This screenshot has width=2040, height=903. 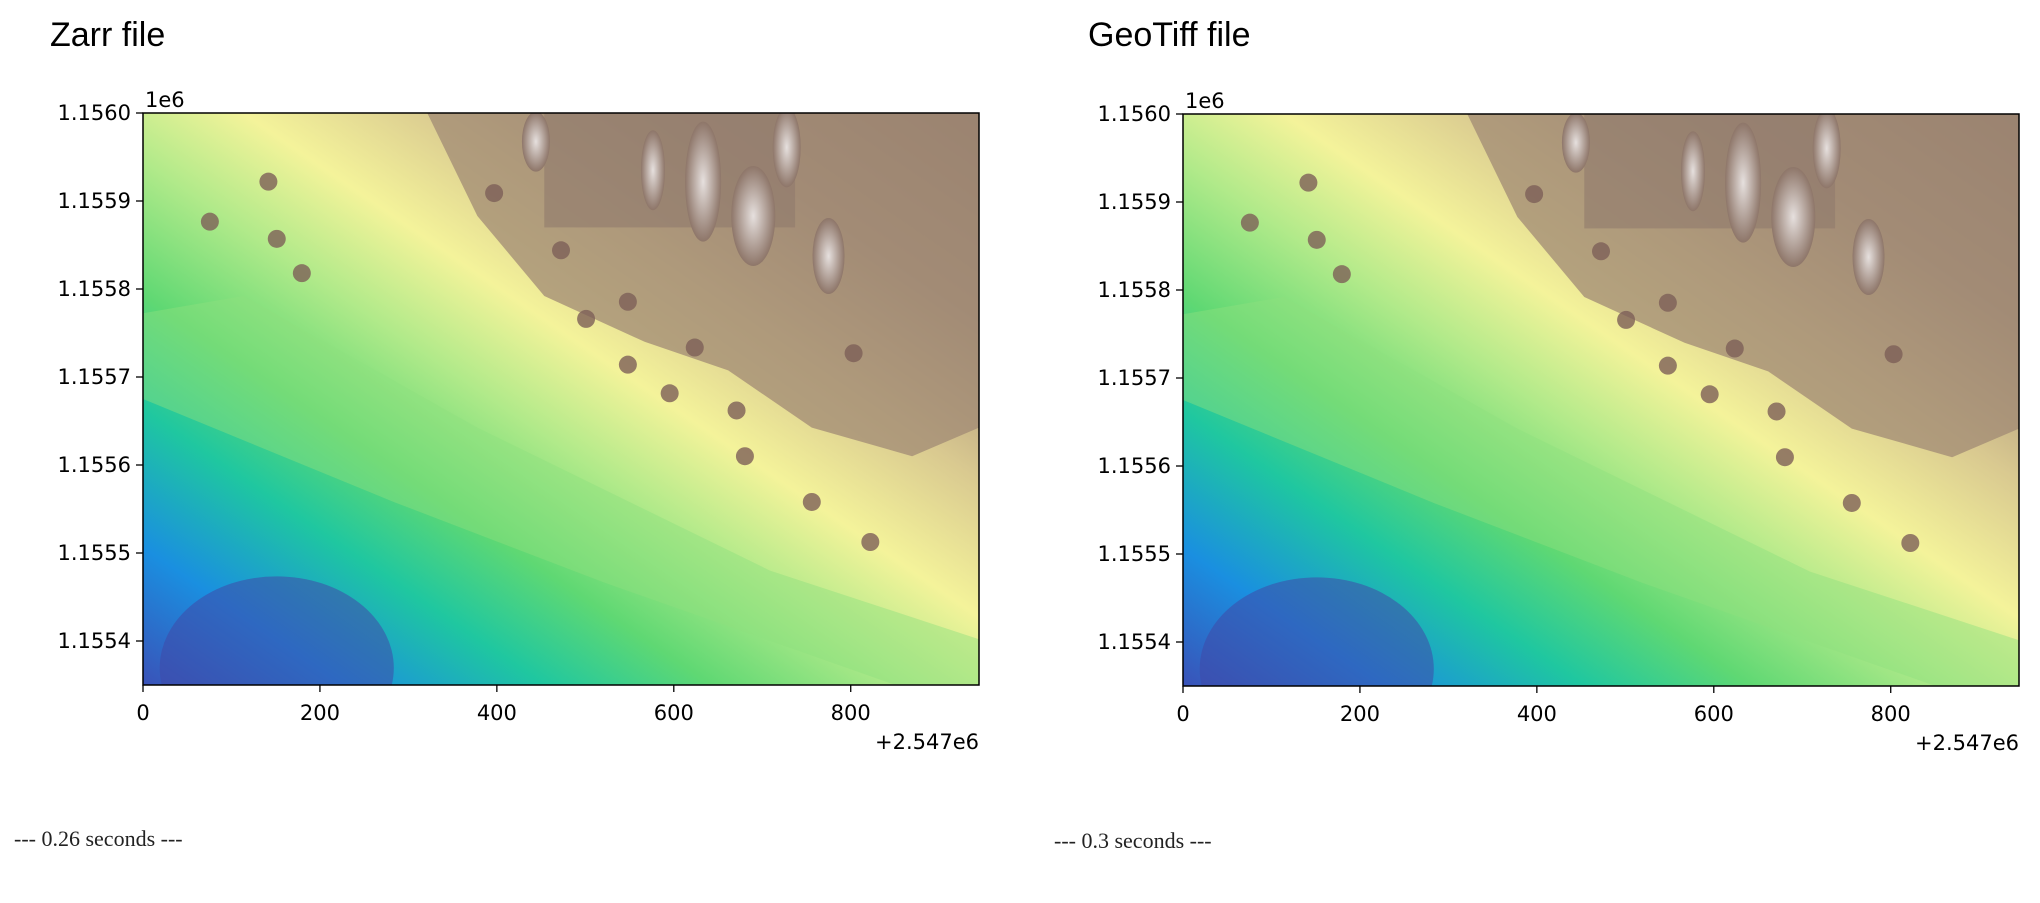 I want to click on panel-title: Zarr file, so click(x=108, y=35).